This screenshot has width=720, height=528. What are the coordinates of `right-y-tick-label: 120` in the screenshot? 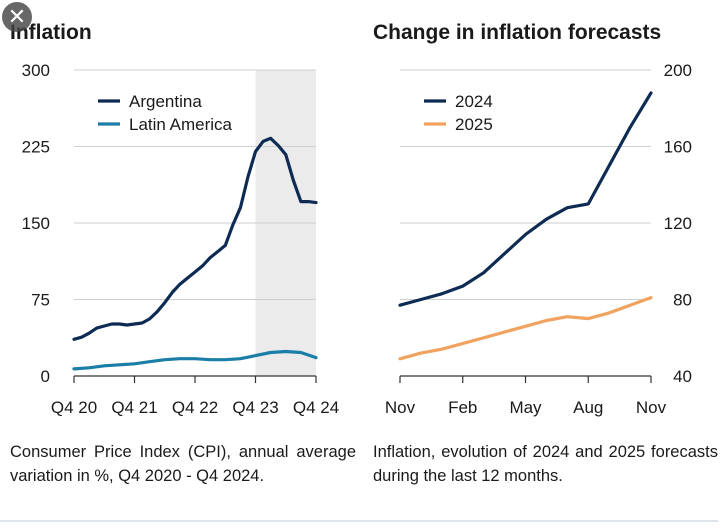 It's located at (678, 223).